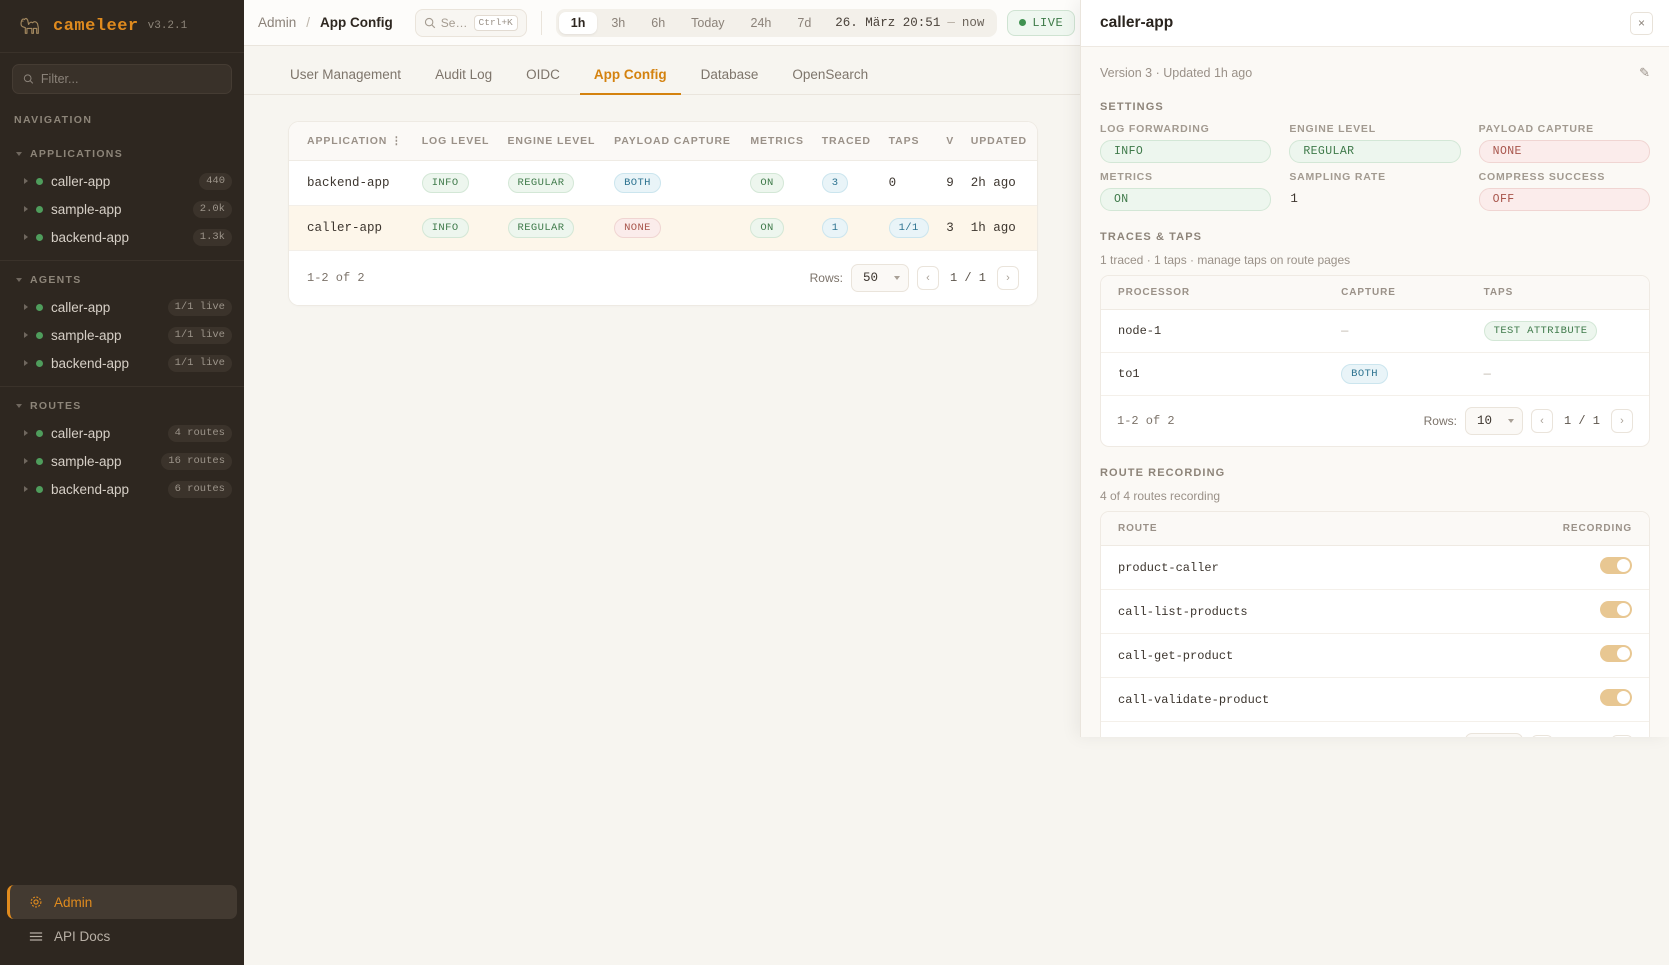 The image size is (1669, 965). I want to click on brand-version: v3.2.1, so click(167, 26).